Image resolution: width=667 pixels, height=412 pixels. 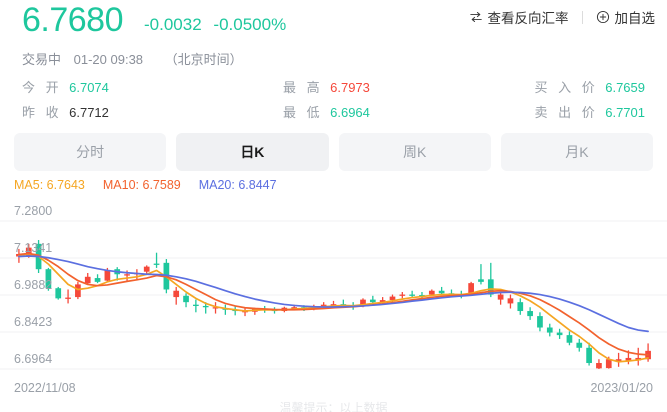 I want to click on stat-low-value: 6.6964, so click(x=350, y=112).